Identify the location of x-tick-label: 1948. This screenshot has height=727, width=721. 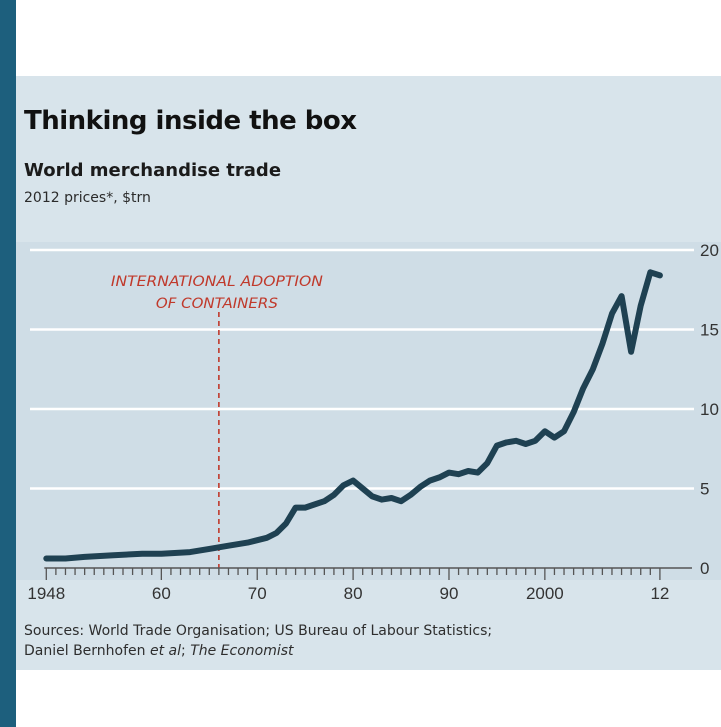
(46, 593).